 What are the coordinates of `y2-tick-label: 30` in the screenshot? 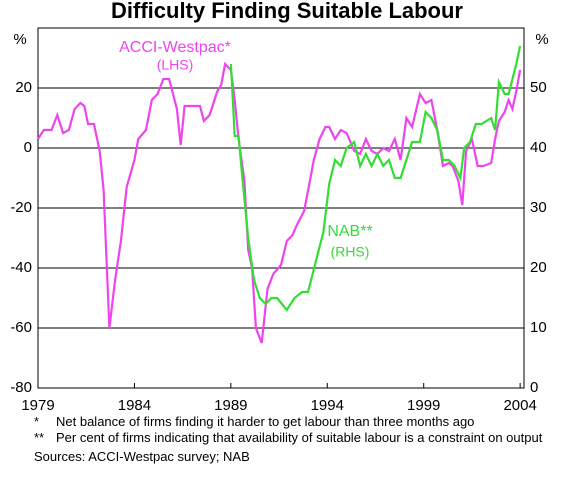 It's located at (538, 207).